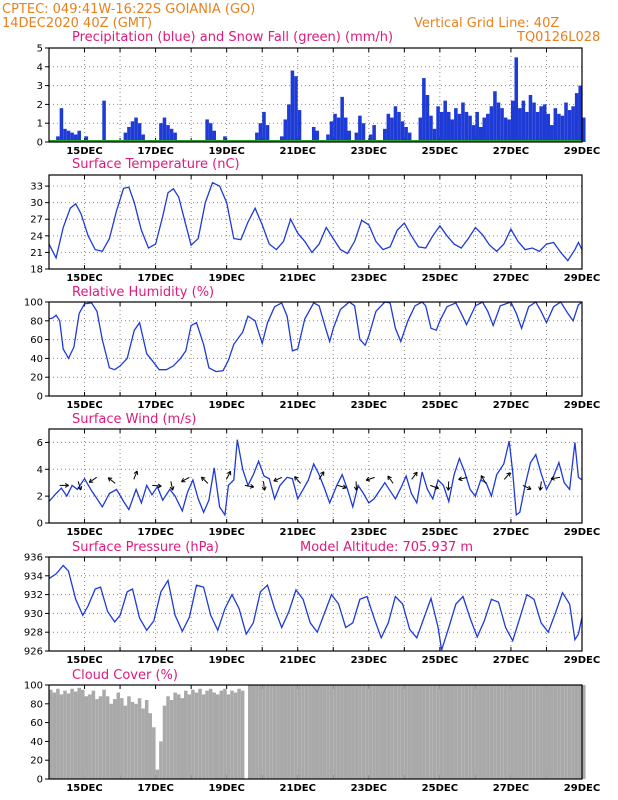 This screenshot has height=800, width=618. What do you see at coordinates (36, 220) in the screenshot?
I see `y-tick-label: 27` at bounding box center [36, 220].